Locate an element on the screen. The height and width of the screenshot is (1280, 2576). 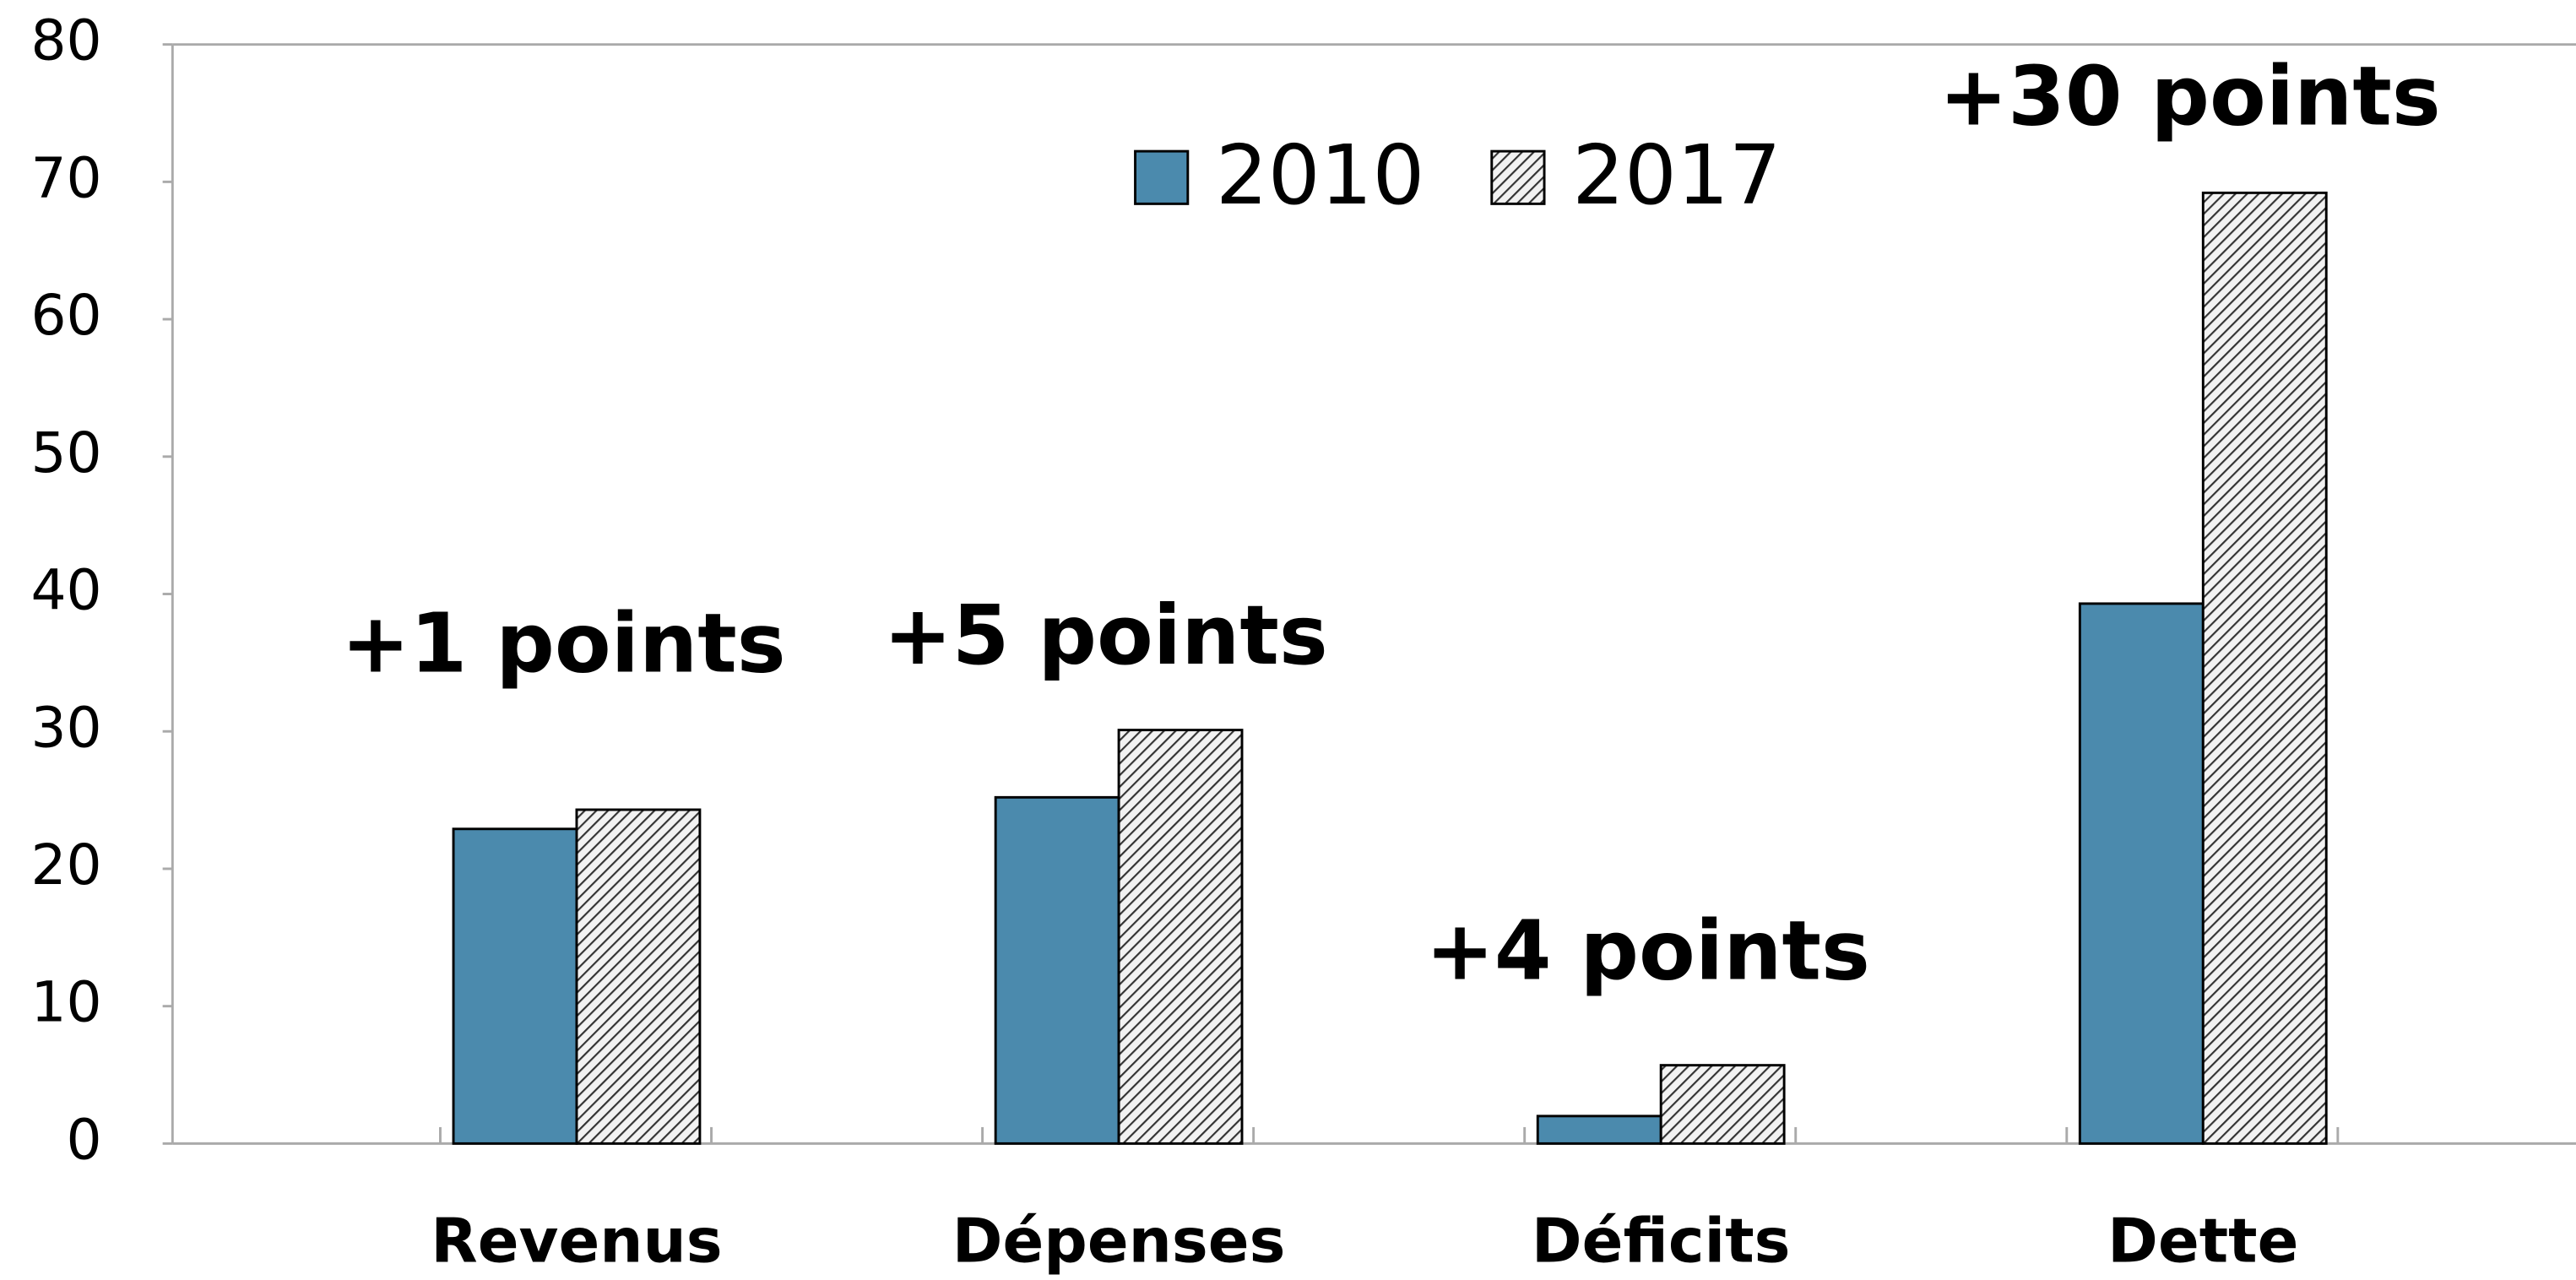
legend-label: 2017 is located at coordinates (1677, 175).